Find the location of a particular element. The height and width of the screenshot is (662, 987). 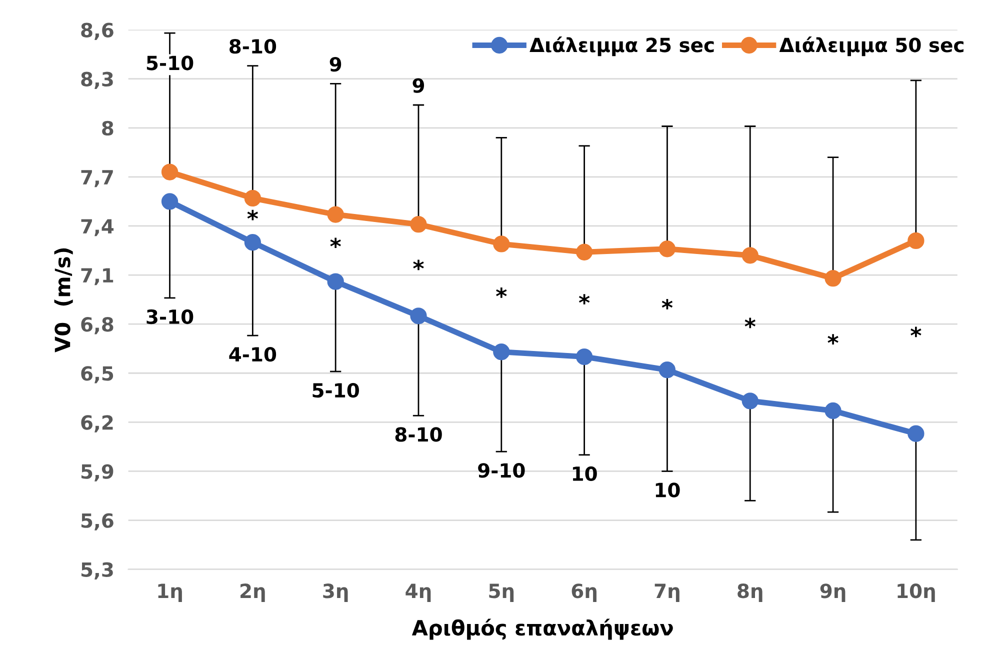

y-tick-label: 6,2 is located at coordinates (97, 423).